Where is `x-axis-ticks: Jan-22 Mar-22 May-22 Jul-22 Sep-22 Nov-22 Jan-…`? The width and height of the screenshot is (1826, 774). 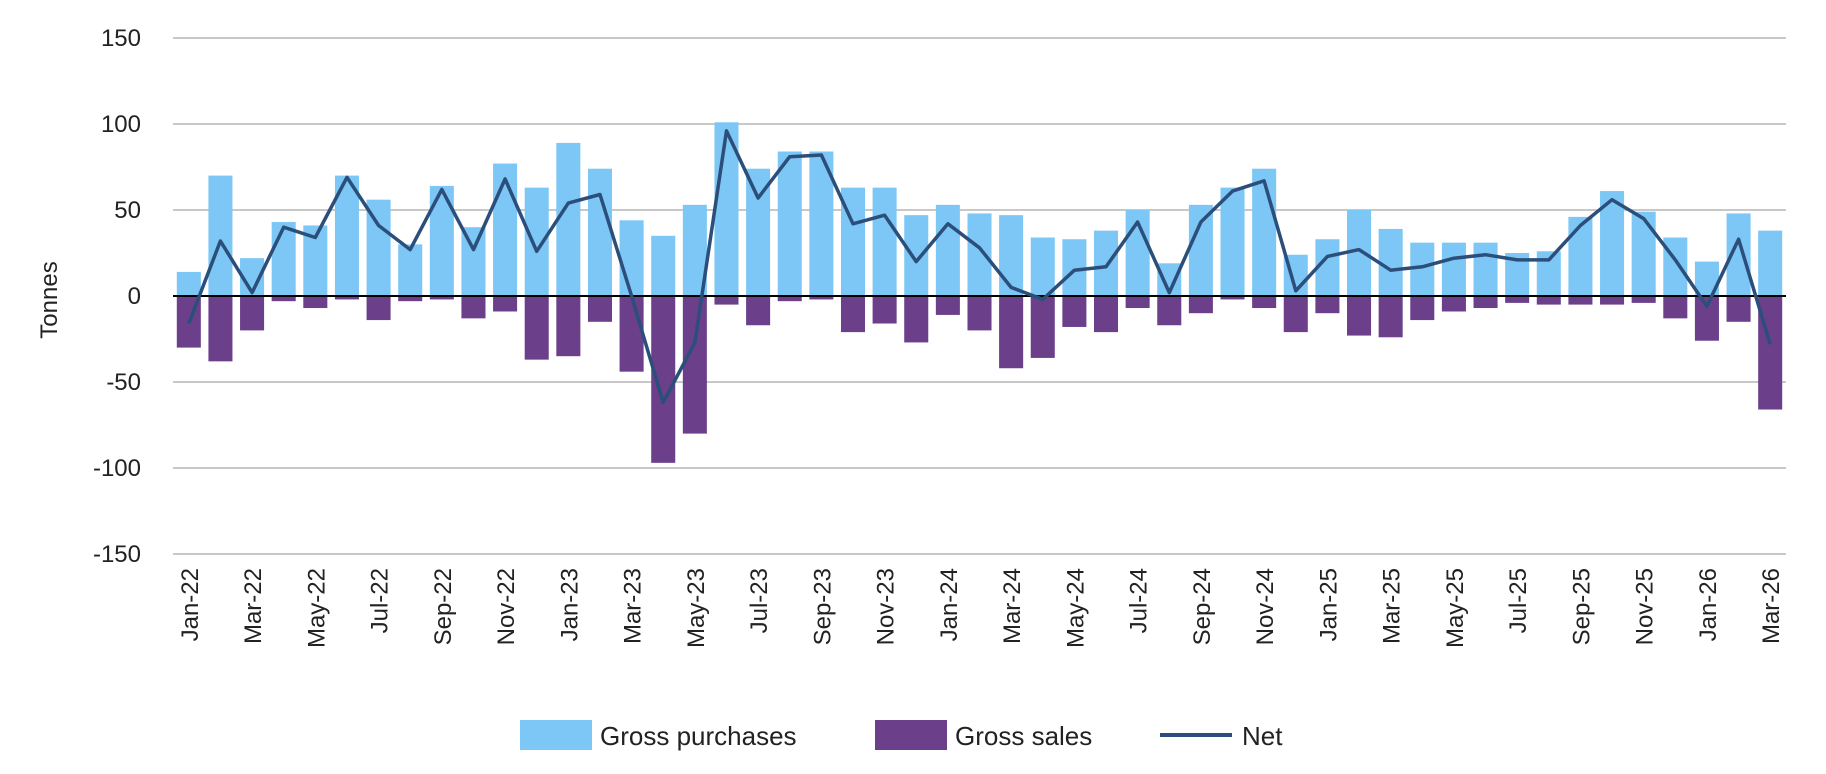
x-axis-ticks: Jan-22 Mar-22 May-22 Jul-22 Sep-22 Nov-22 Jan-… is located at coordinates (981, 608).